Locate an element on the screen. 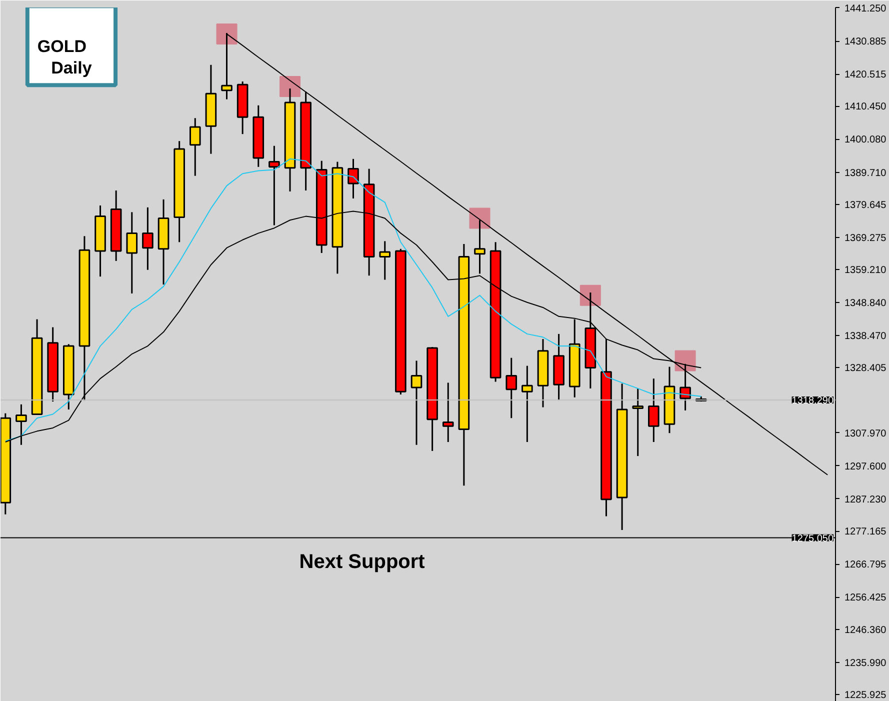 Image resolution: width=889 pixels, height=701 pixels. y-tick-label: 1266.795 is located at coordinates (865, 565).